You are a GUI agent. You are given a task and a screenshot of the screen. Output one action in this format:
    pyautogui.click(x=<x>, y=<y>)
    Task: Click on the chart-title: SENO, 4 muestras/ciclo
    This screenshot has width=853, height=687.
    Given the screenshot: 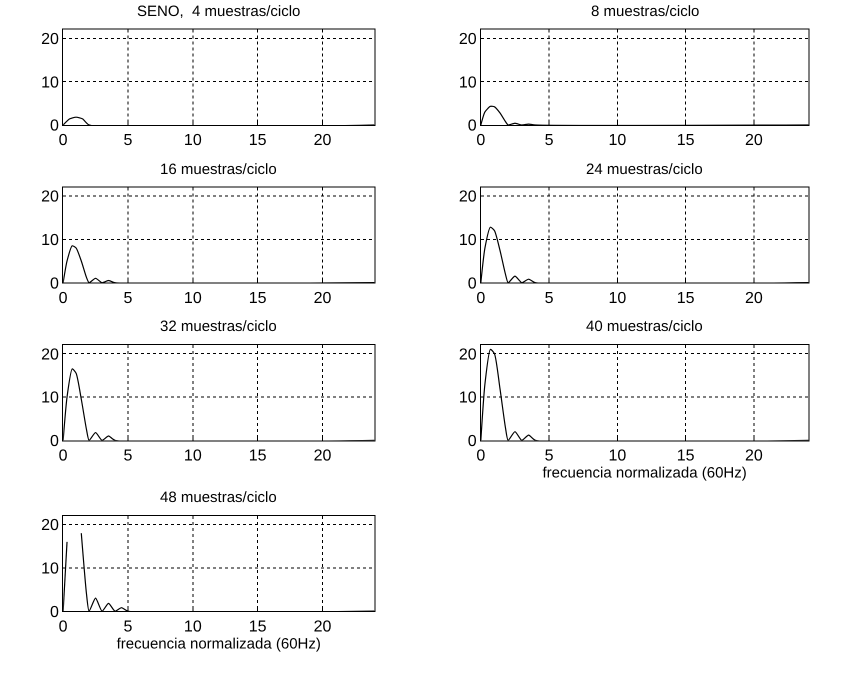 What is the action you would take?
    pyautogui.click(x=218, y=11)
    